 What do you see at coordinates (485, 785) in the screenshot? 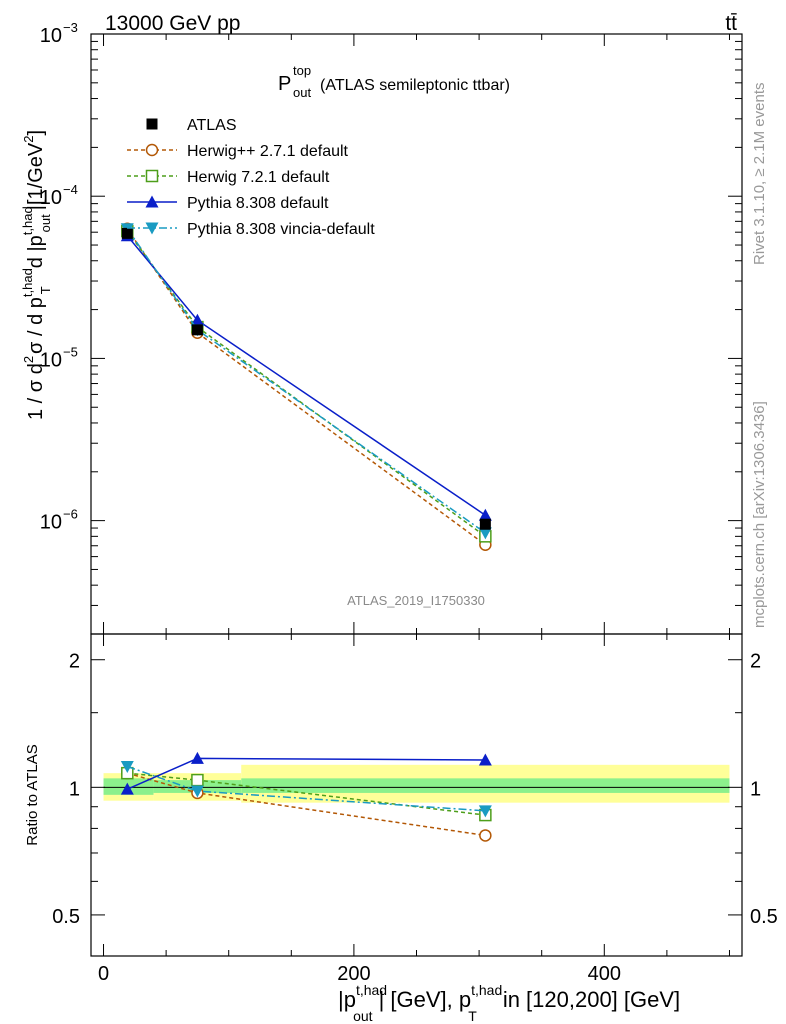
I see `stat-uncertainty-band` at bounding box center [485, 785].